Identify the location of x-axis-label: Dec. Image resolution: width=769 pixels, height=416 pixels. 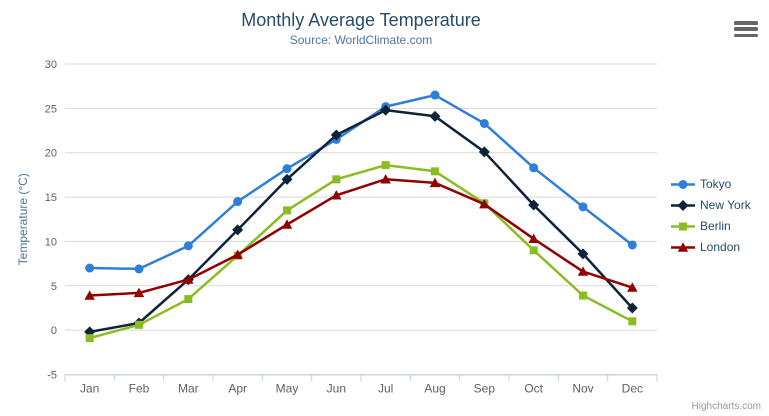
(632, 389).